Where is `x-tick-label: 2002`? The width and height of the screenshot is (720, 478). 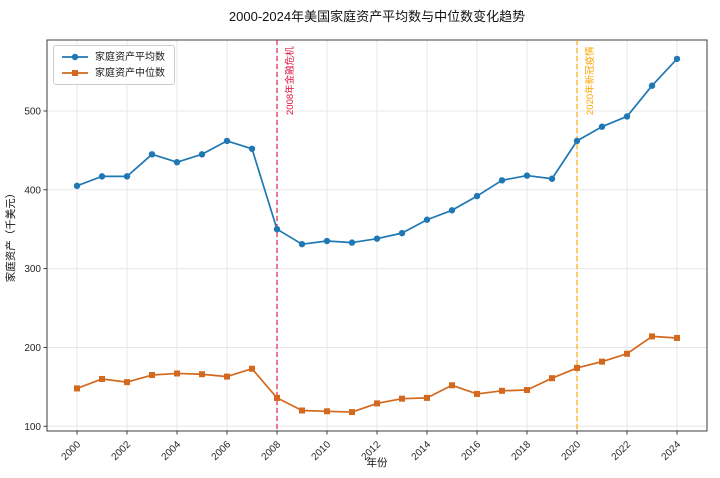 x-tick-label: 2002 is located at coordinates (122, 451).